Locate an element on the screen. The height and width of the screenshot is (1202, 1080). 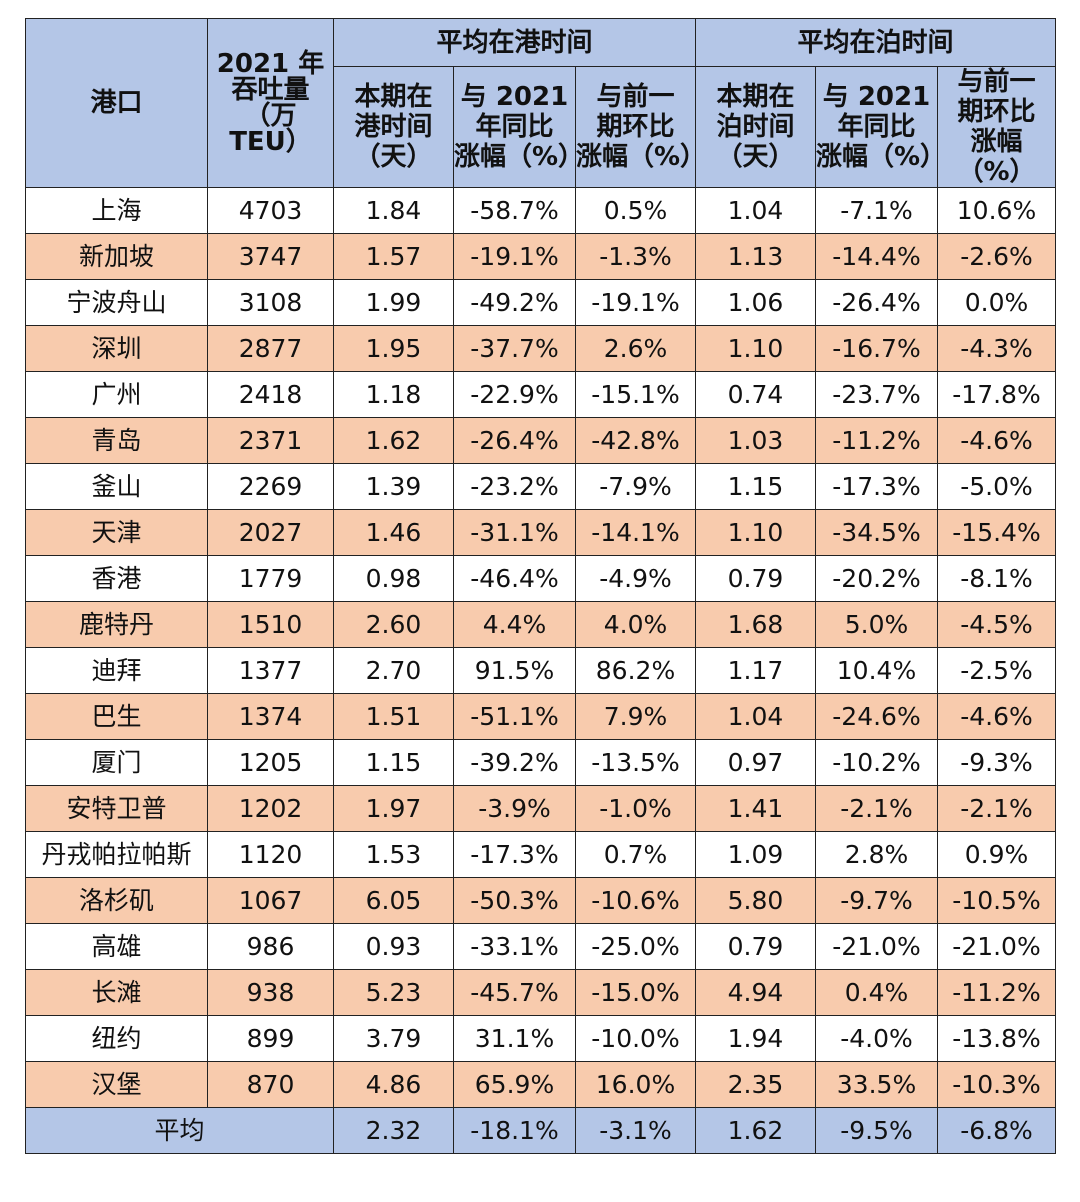
table-cell: 1.51 is located at coordinates (393, 716).